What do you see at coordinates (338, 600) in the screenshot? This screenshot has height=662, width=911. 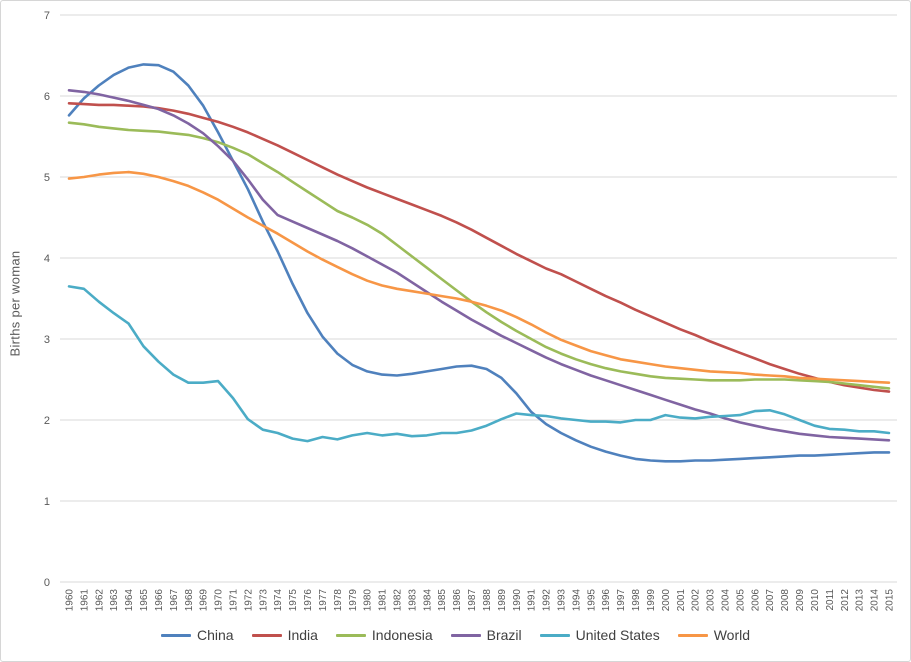 I see `x-tick-label-1978: 1978` at bounding box center [338, 600].